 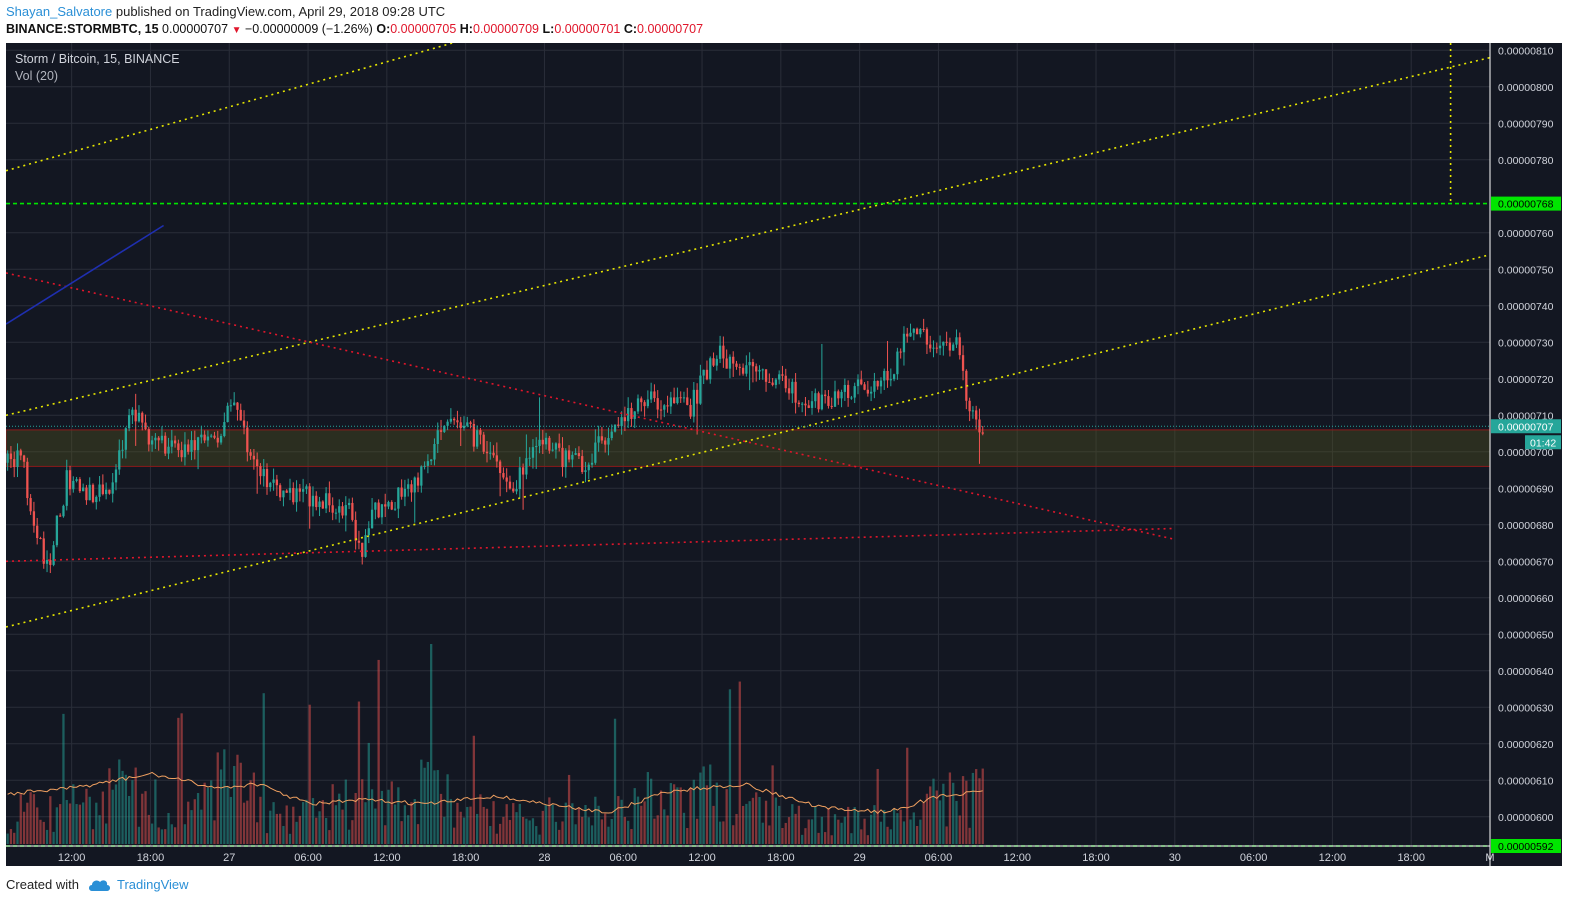 What do you see at coordinates (1526, 343) in the screenshot?
I see `y-tick-label: 0.00000730` at bounding box center [1526, 343].